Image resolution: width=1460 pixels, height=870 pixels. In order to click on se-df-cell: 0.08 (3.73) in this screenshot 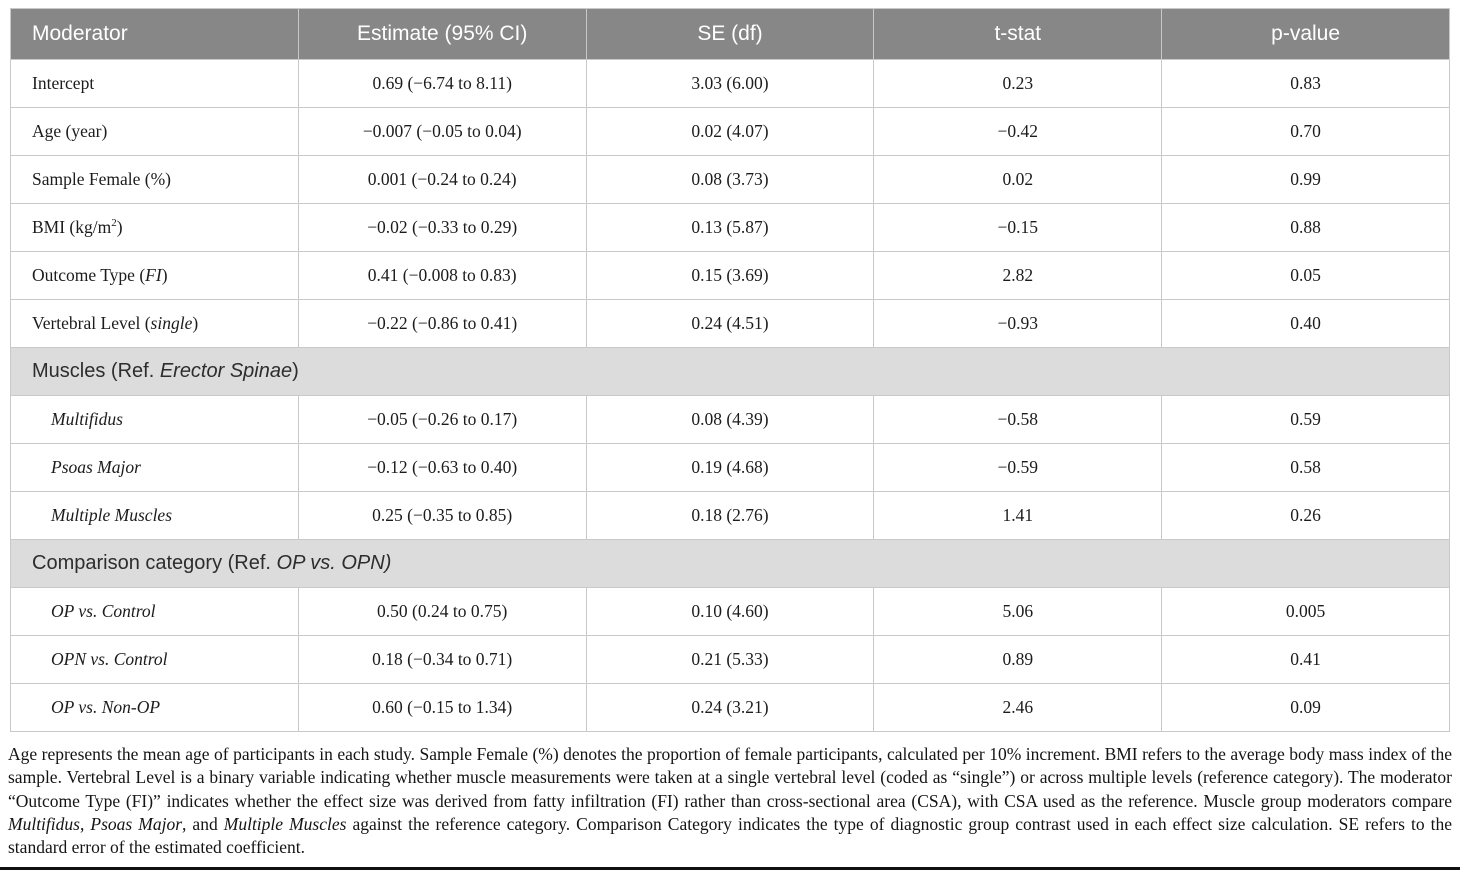, I will do `click(730, 179)`.